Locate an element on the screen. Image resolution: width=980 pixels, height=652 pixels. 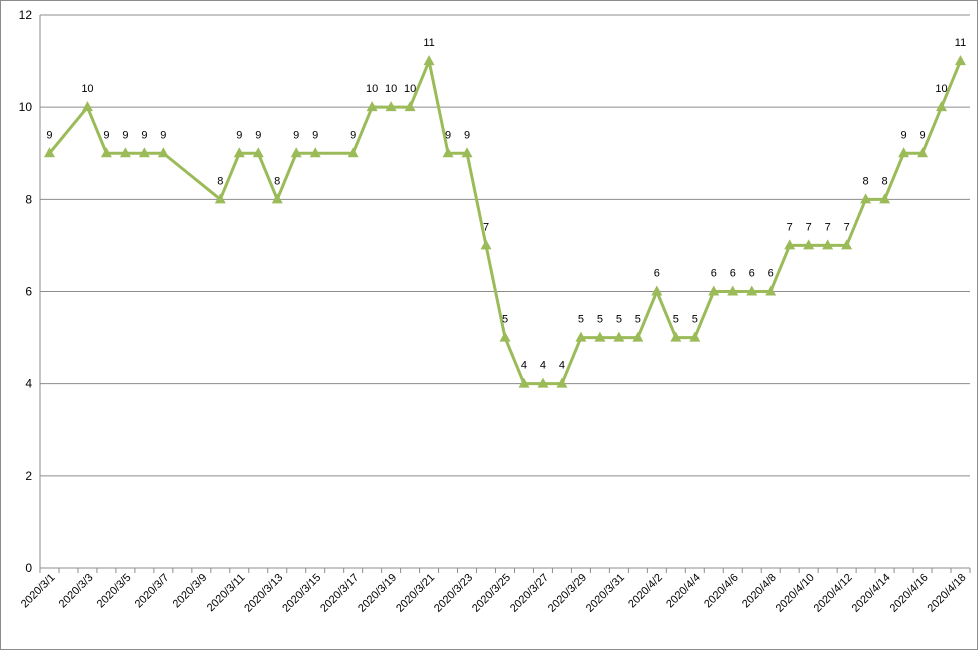
x-tick-label: 2020/3/27 is located at coordinates (529, 593).